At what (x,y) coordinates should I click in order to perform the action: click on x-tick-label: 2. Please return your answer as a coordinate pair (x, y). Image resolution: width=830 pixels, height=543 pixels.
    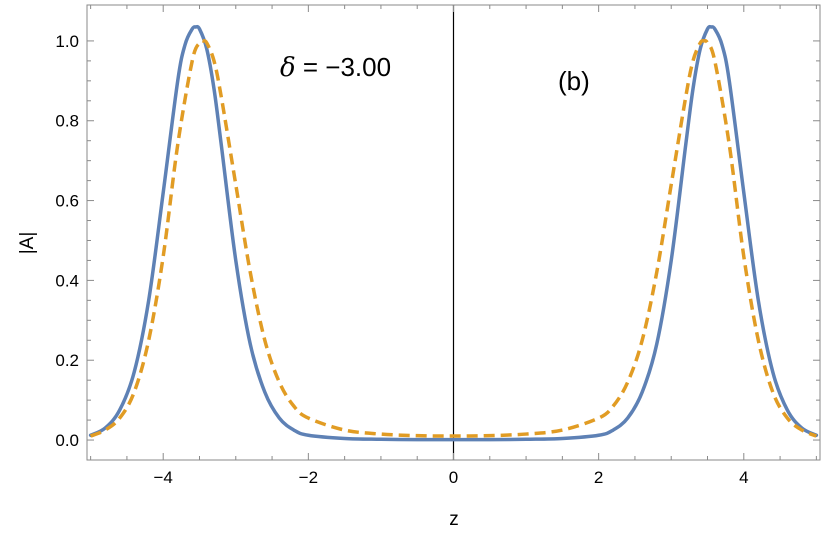
    Looking at the image, I should click on (598, 477).